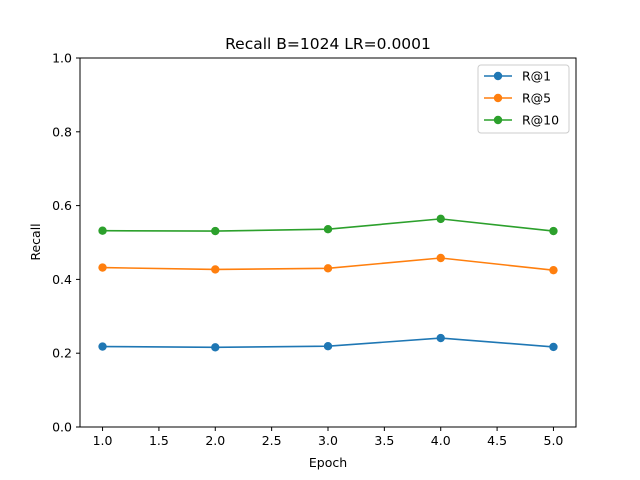 This screenshot has height=480, width=640. What do you see at coordinates (215, 440) in the screenshot?
I see `x-tick-label: 2.0` at bounding box center [215, 440].